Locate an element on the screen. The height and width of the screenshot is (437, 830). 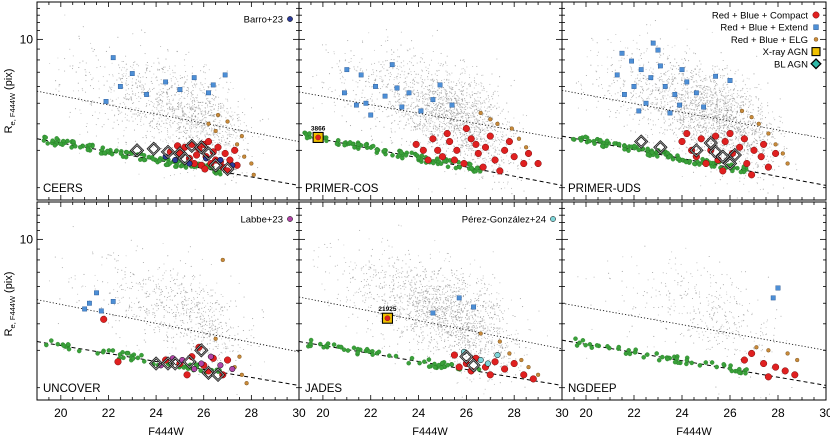
legend-marker-compact is located at coordinates (816, 15).